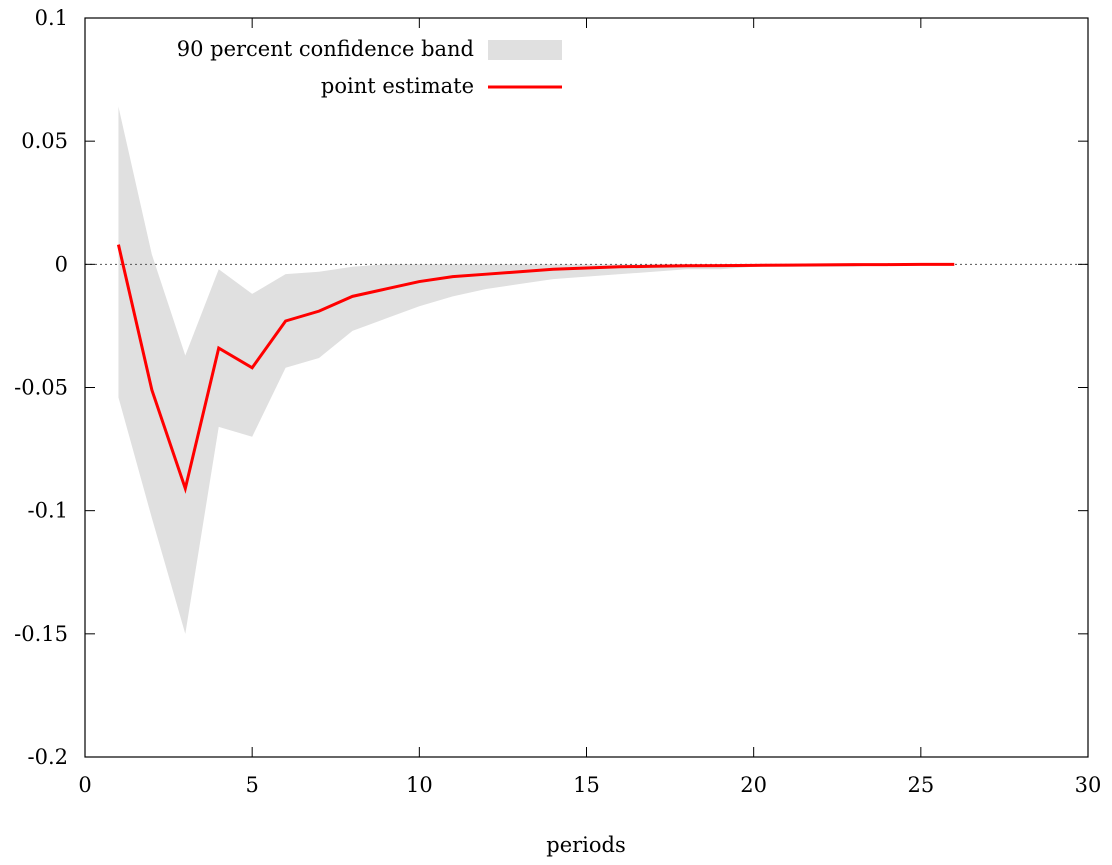 The width and height of the screenshot is (1112, 865). Describe the element at coordinates (397, 86) in the screenshot. I see `legend-label-line: point estimate` at that location.